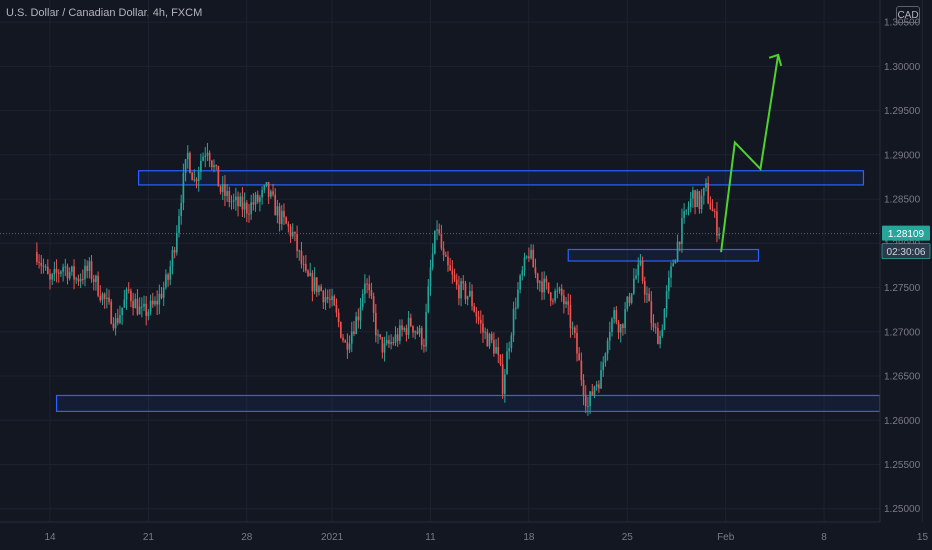 The width and height of the screenshot is (932, 550). I want to click on time-tick-label: 11, so click(430, 537).